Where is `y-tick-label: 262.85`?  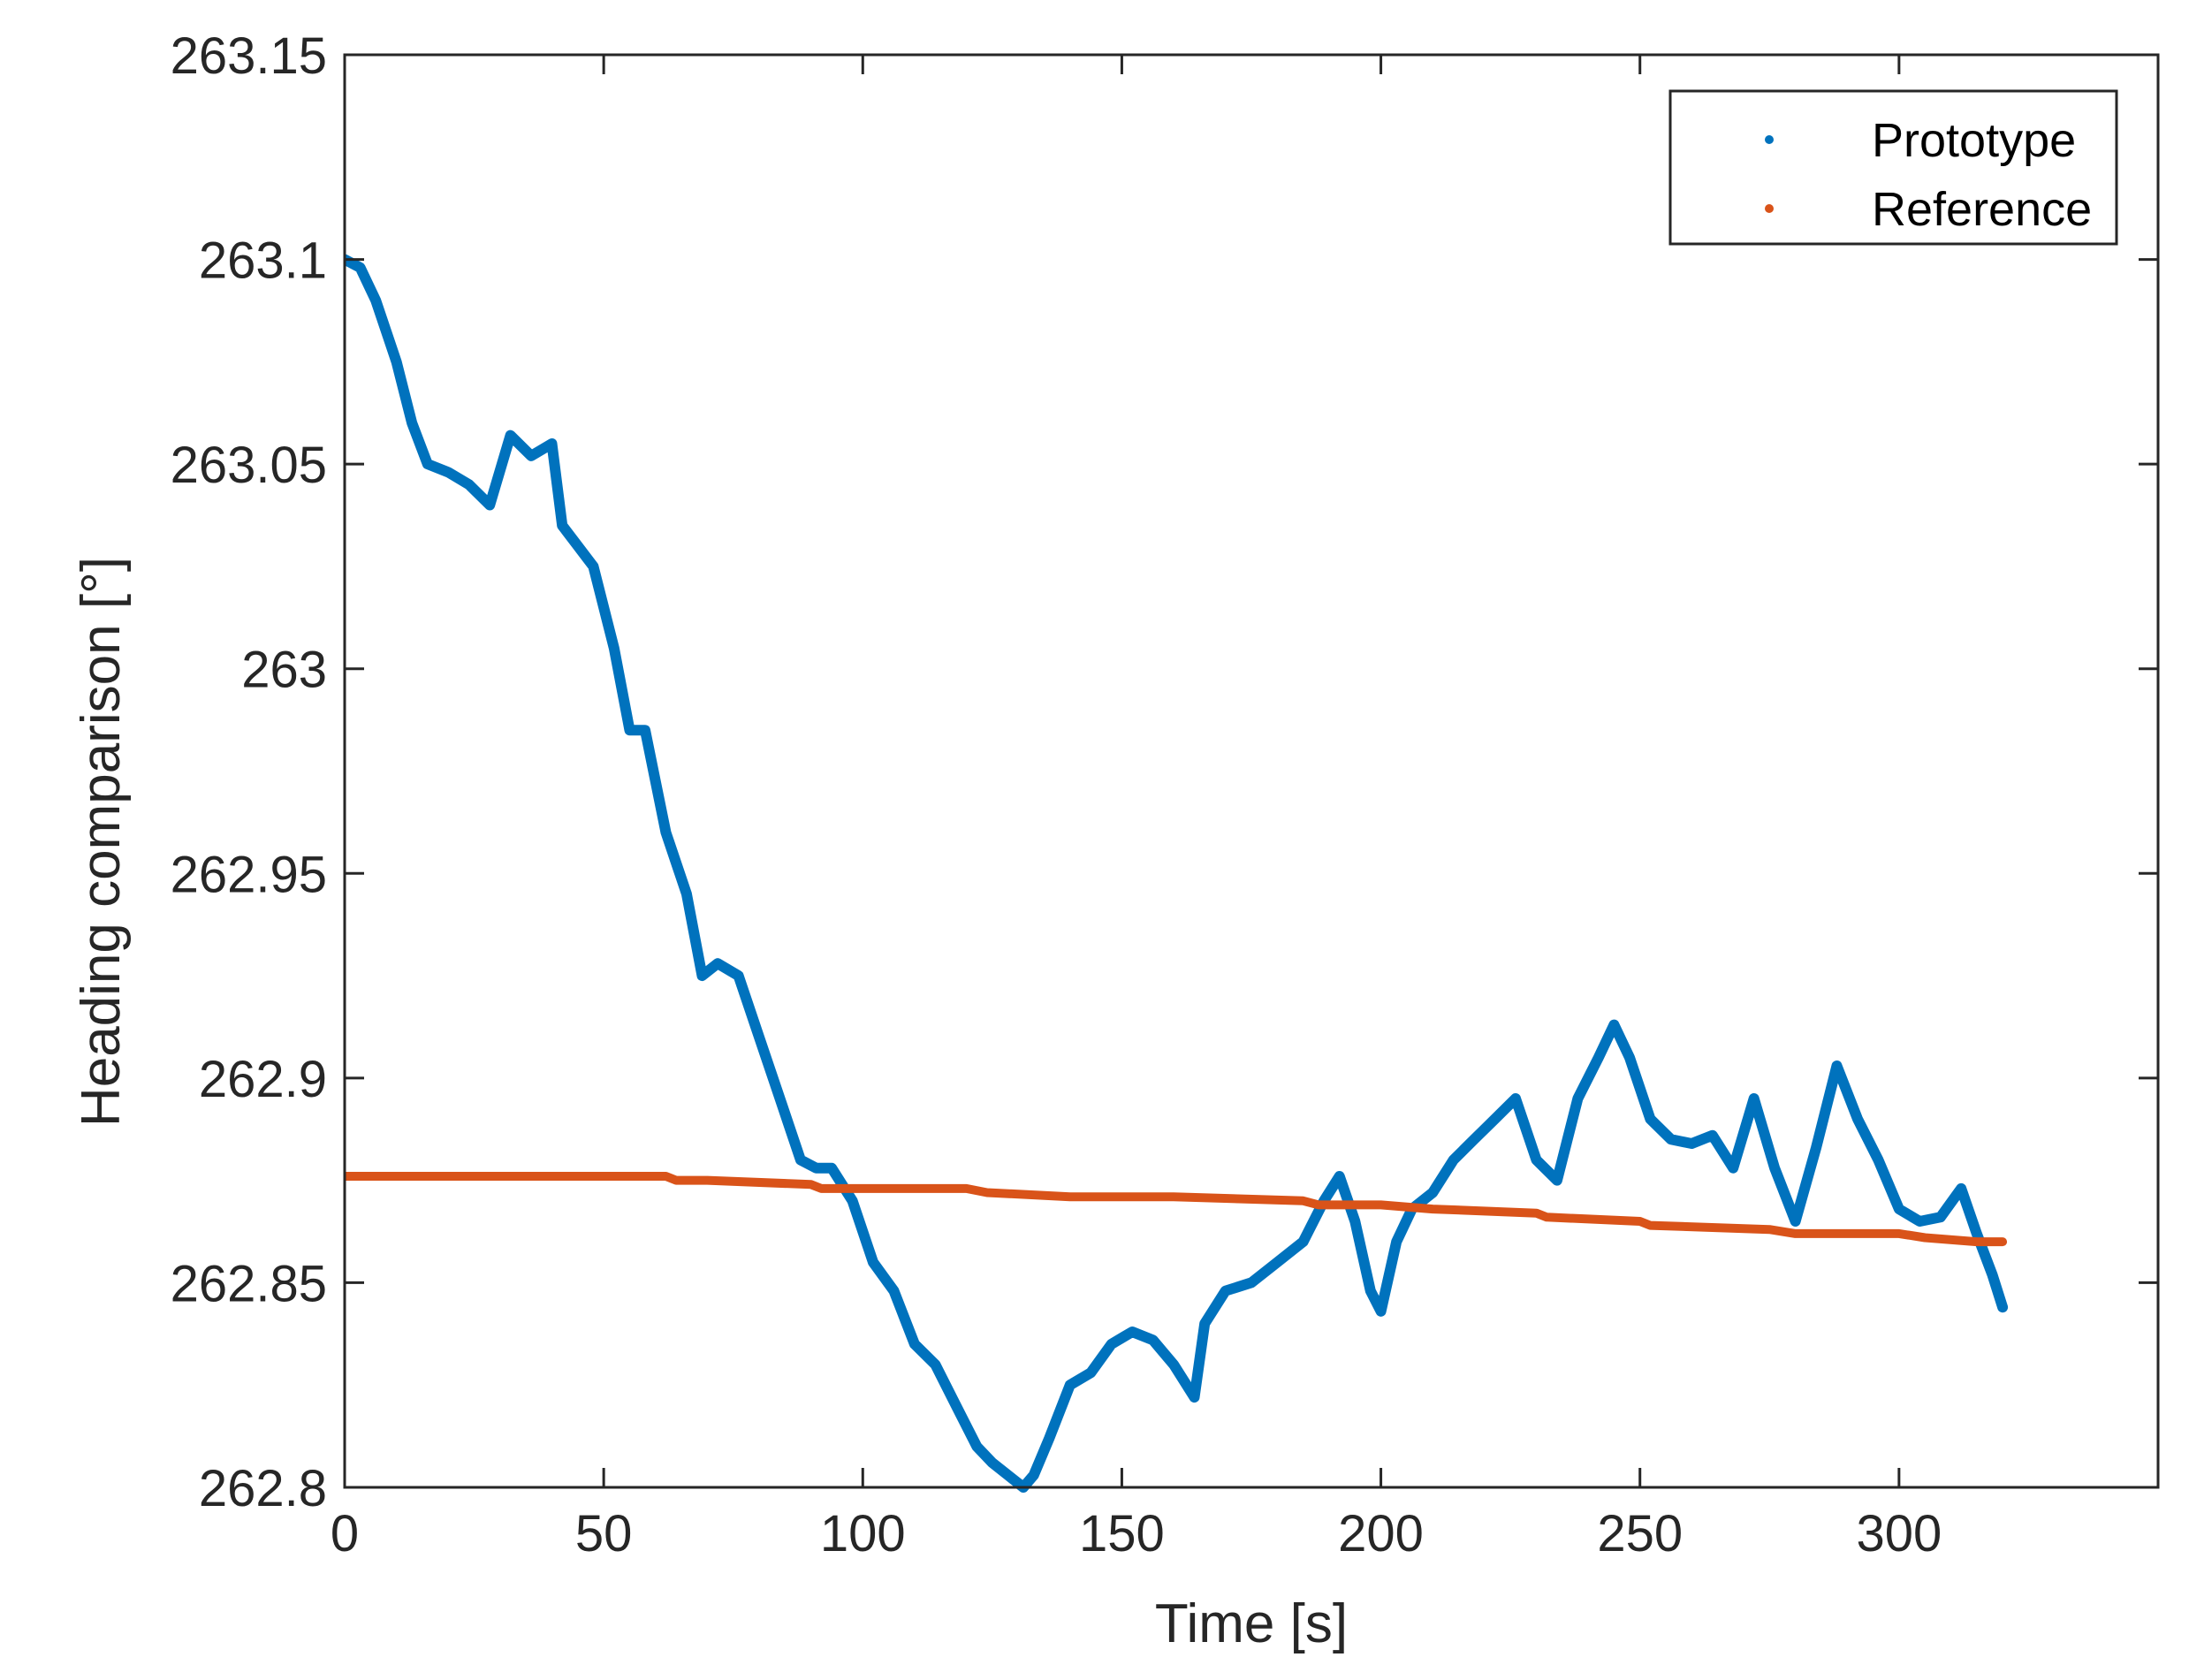 y-tick-label: 262.85 is located at coordinates (249, 1283).